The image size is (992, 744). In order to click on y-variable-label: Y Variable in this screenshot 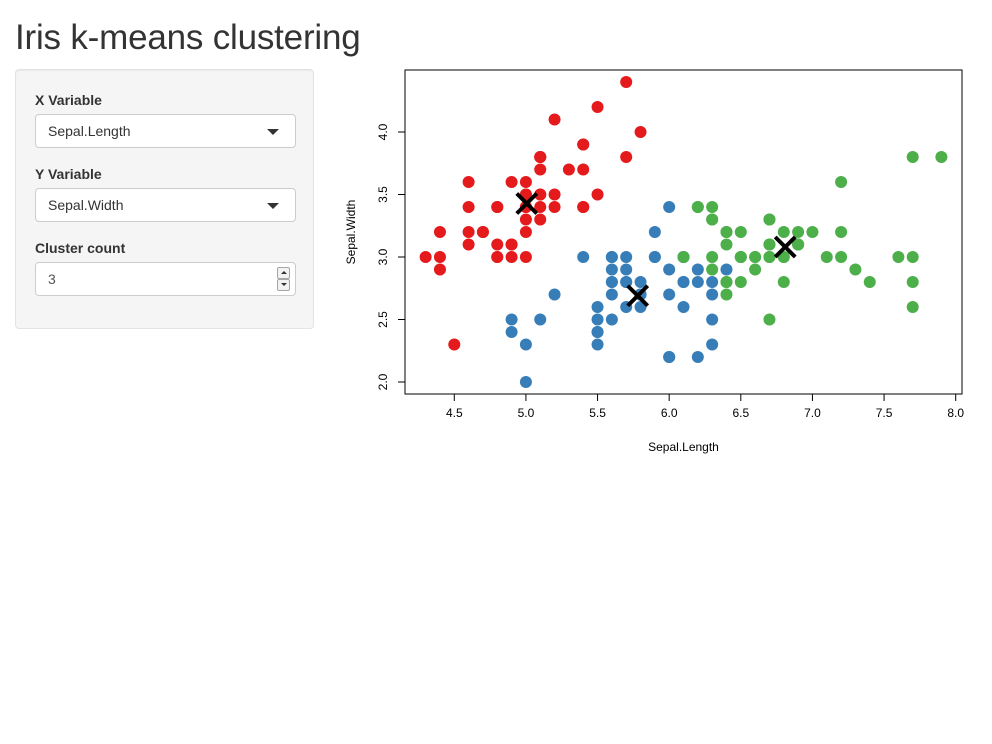, I will do `click(68, 174)`.